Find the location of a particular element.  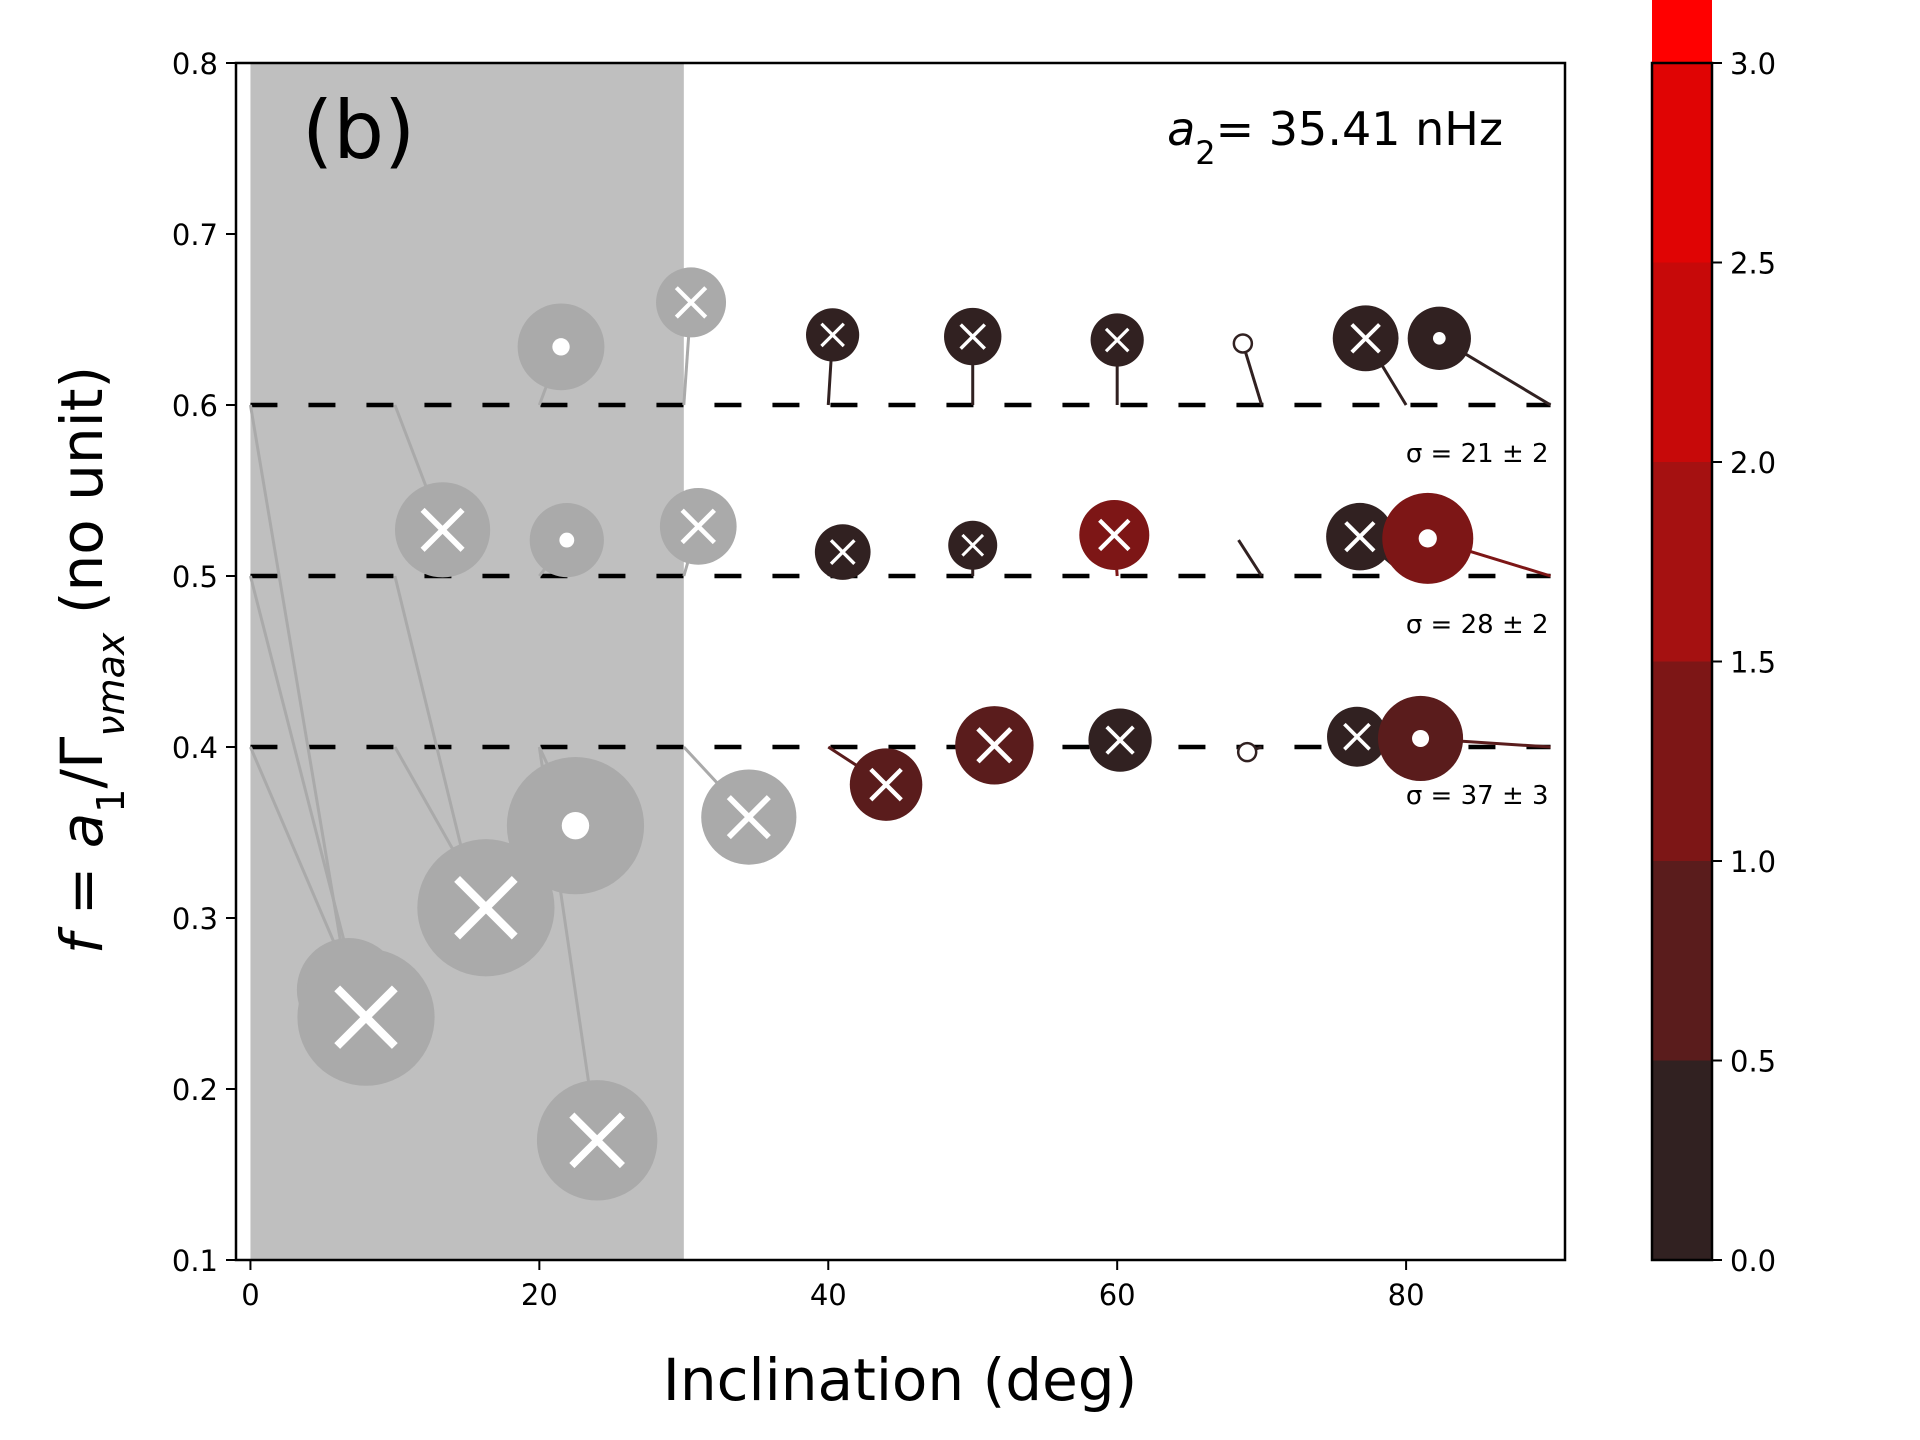

y-tick-label-7: 0.8 is located at coordinates (195, 64).